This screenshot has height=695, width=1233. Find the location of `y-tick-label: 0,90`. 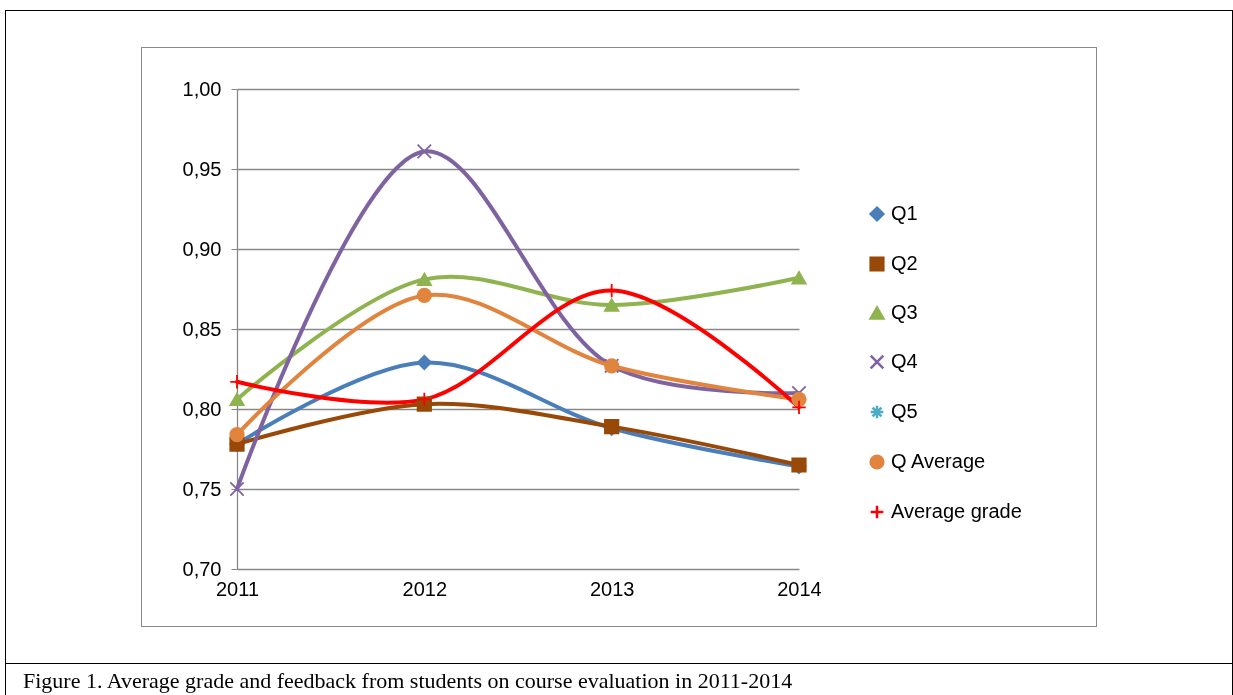

y-tick-label: 0,90 is located at coordinates (202, 248).